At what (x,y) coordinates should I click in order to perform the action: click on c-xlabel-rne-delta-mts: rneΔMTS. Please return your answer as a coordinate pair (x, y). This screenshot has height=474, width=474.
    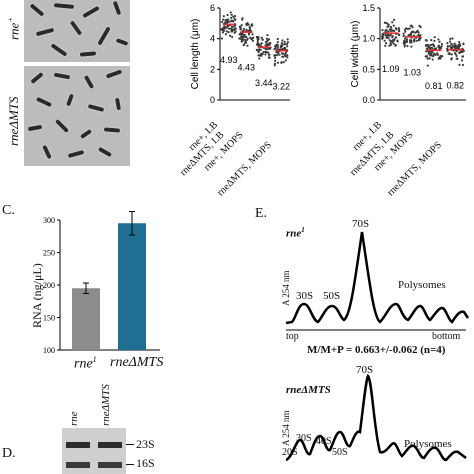
    Looking at the image, I should click on (137, 362).